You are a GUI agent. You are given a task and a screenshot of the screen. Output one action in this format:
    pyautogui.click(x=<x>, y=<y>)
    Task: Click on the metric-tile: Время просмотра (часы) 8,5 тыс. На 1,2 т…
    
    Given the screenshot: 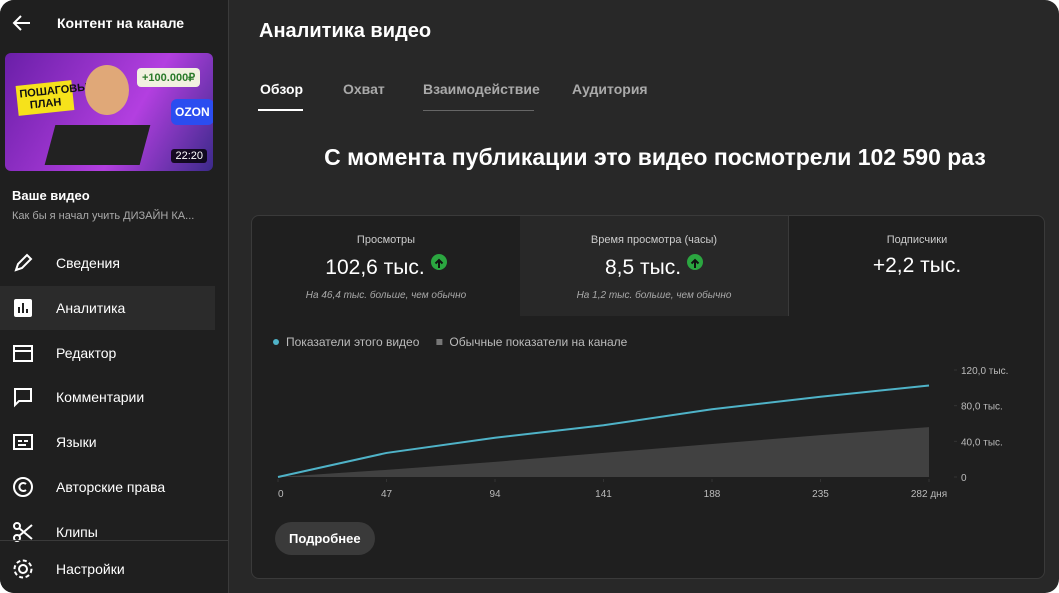 What is the action you would take?
    pyautogui.click(x=654, y=266)
    